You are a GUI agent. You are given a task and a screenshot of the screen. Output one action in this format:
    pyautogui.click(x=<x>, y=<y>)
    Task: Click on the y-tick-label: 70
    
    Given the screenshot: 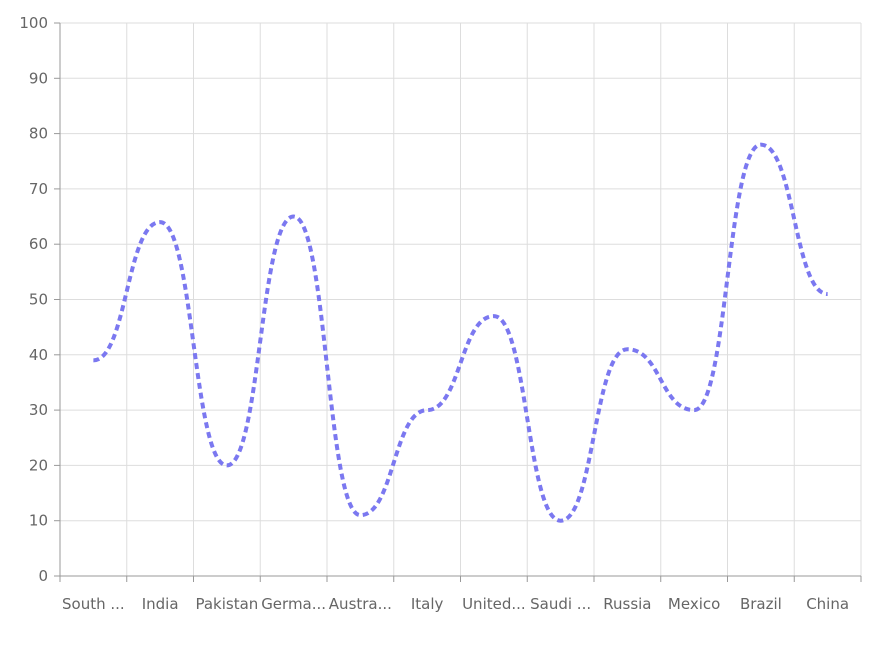 What is the action you would take?
    pyautogui.click(x=38, y=189)
    